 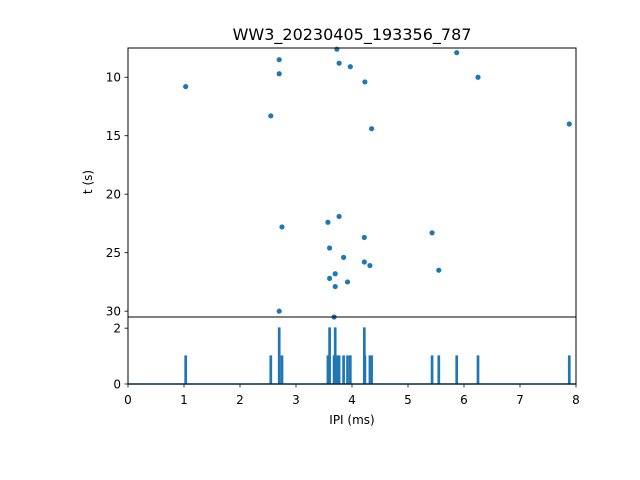 I want to click on histogram-x-tick-label: 5, so click(x=408, y=400).